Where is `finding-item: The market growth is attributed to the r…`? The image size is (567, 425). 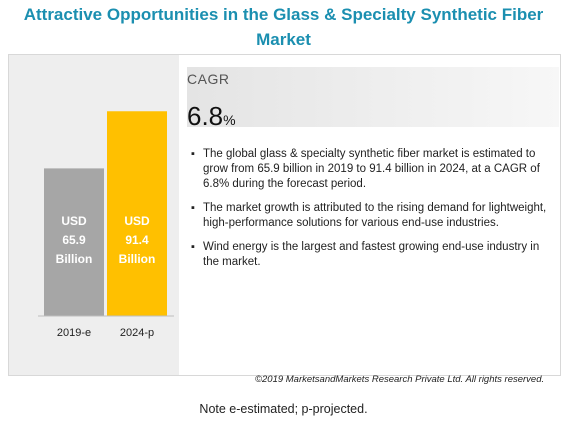
finding-item: The market growth is attributed to the r… is located at coordinates (371, 216).